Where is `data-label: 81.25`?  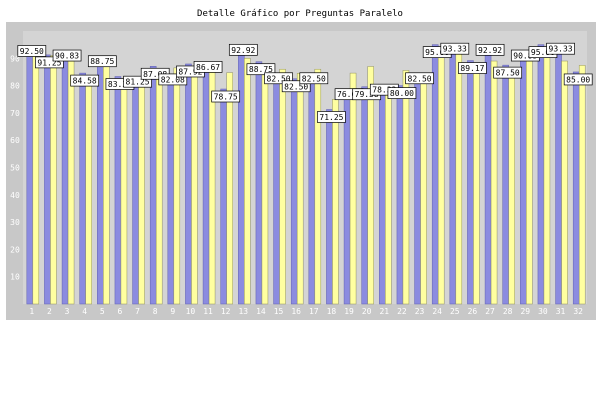 data-label: 81.25 is located at coordinates (138, 82).